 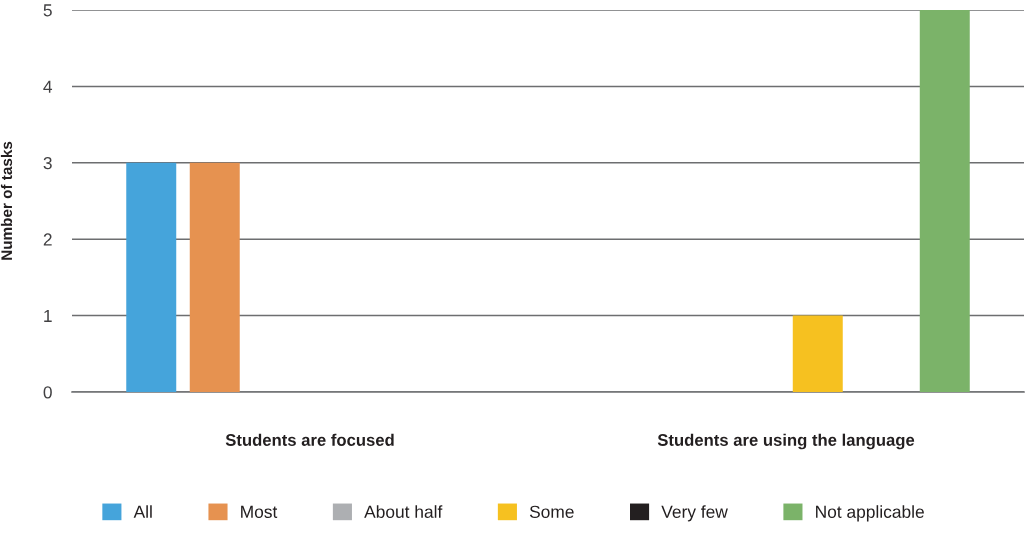 What do you see at coordinates (551, 511) in the screenshot?
I see `legend-label: Some` at bounding box center [551, 511].